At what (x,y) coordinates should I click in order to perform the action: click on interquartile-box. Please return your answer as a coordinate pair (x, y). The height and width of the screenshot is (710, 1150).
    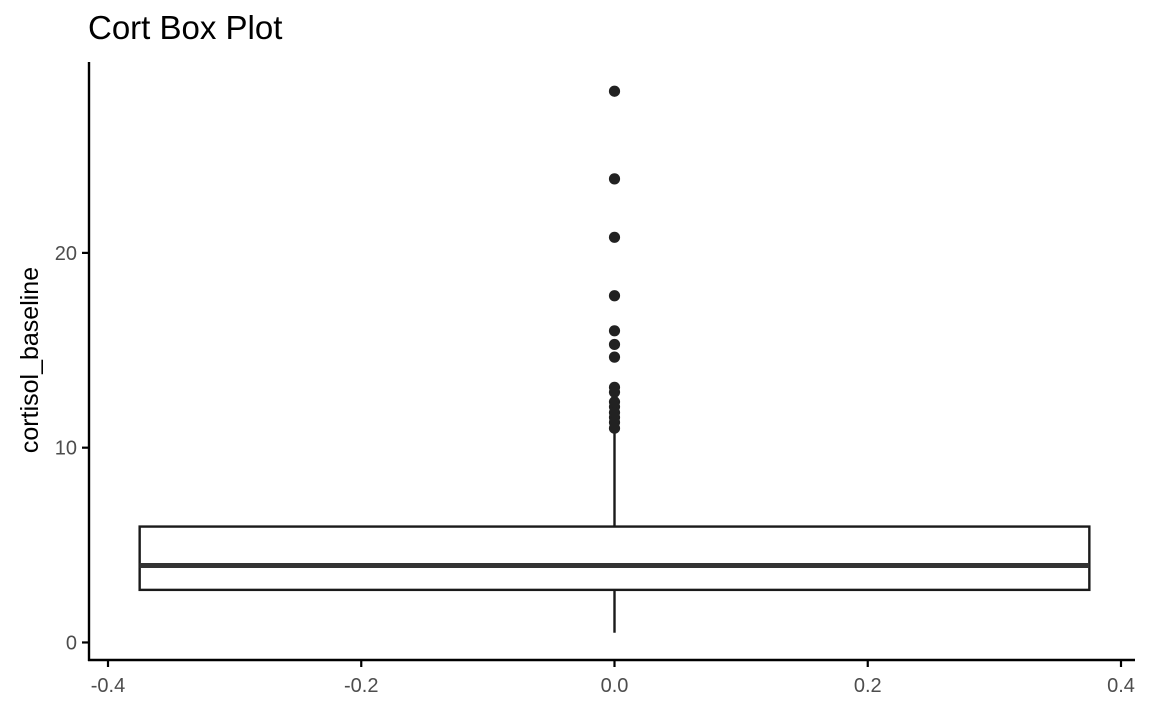
    Looking at the image, I should click on (614, 558).